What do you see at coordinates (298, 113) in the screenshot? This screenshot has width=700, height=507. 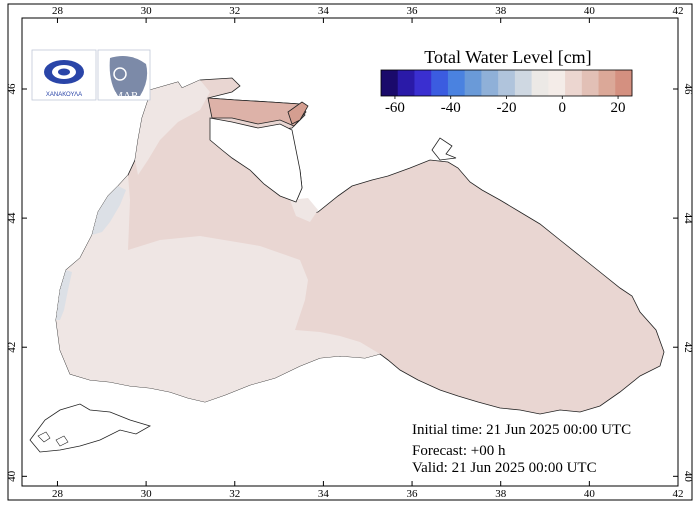 I see `taganrog-bay` at bounding box center [298, 113].